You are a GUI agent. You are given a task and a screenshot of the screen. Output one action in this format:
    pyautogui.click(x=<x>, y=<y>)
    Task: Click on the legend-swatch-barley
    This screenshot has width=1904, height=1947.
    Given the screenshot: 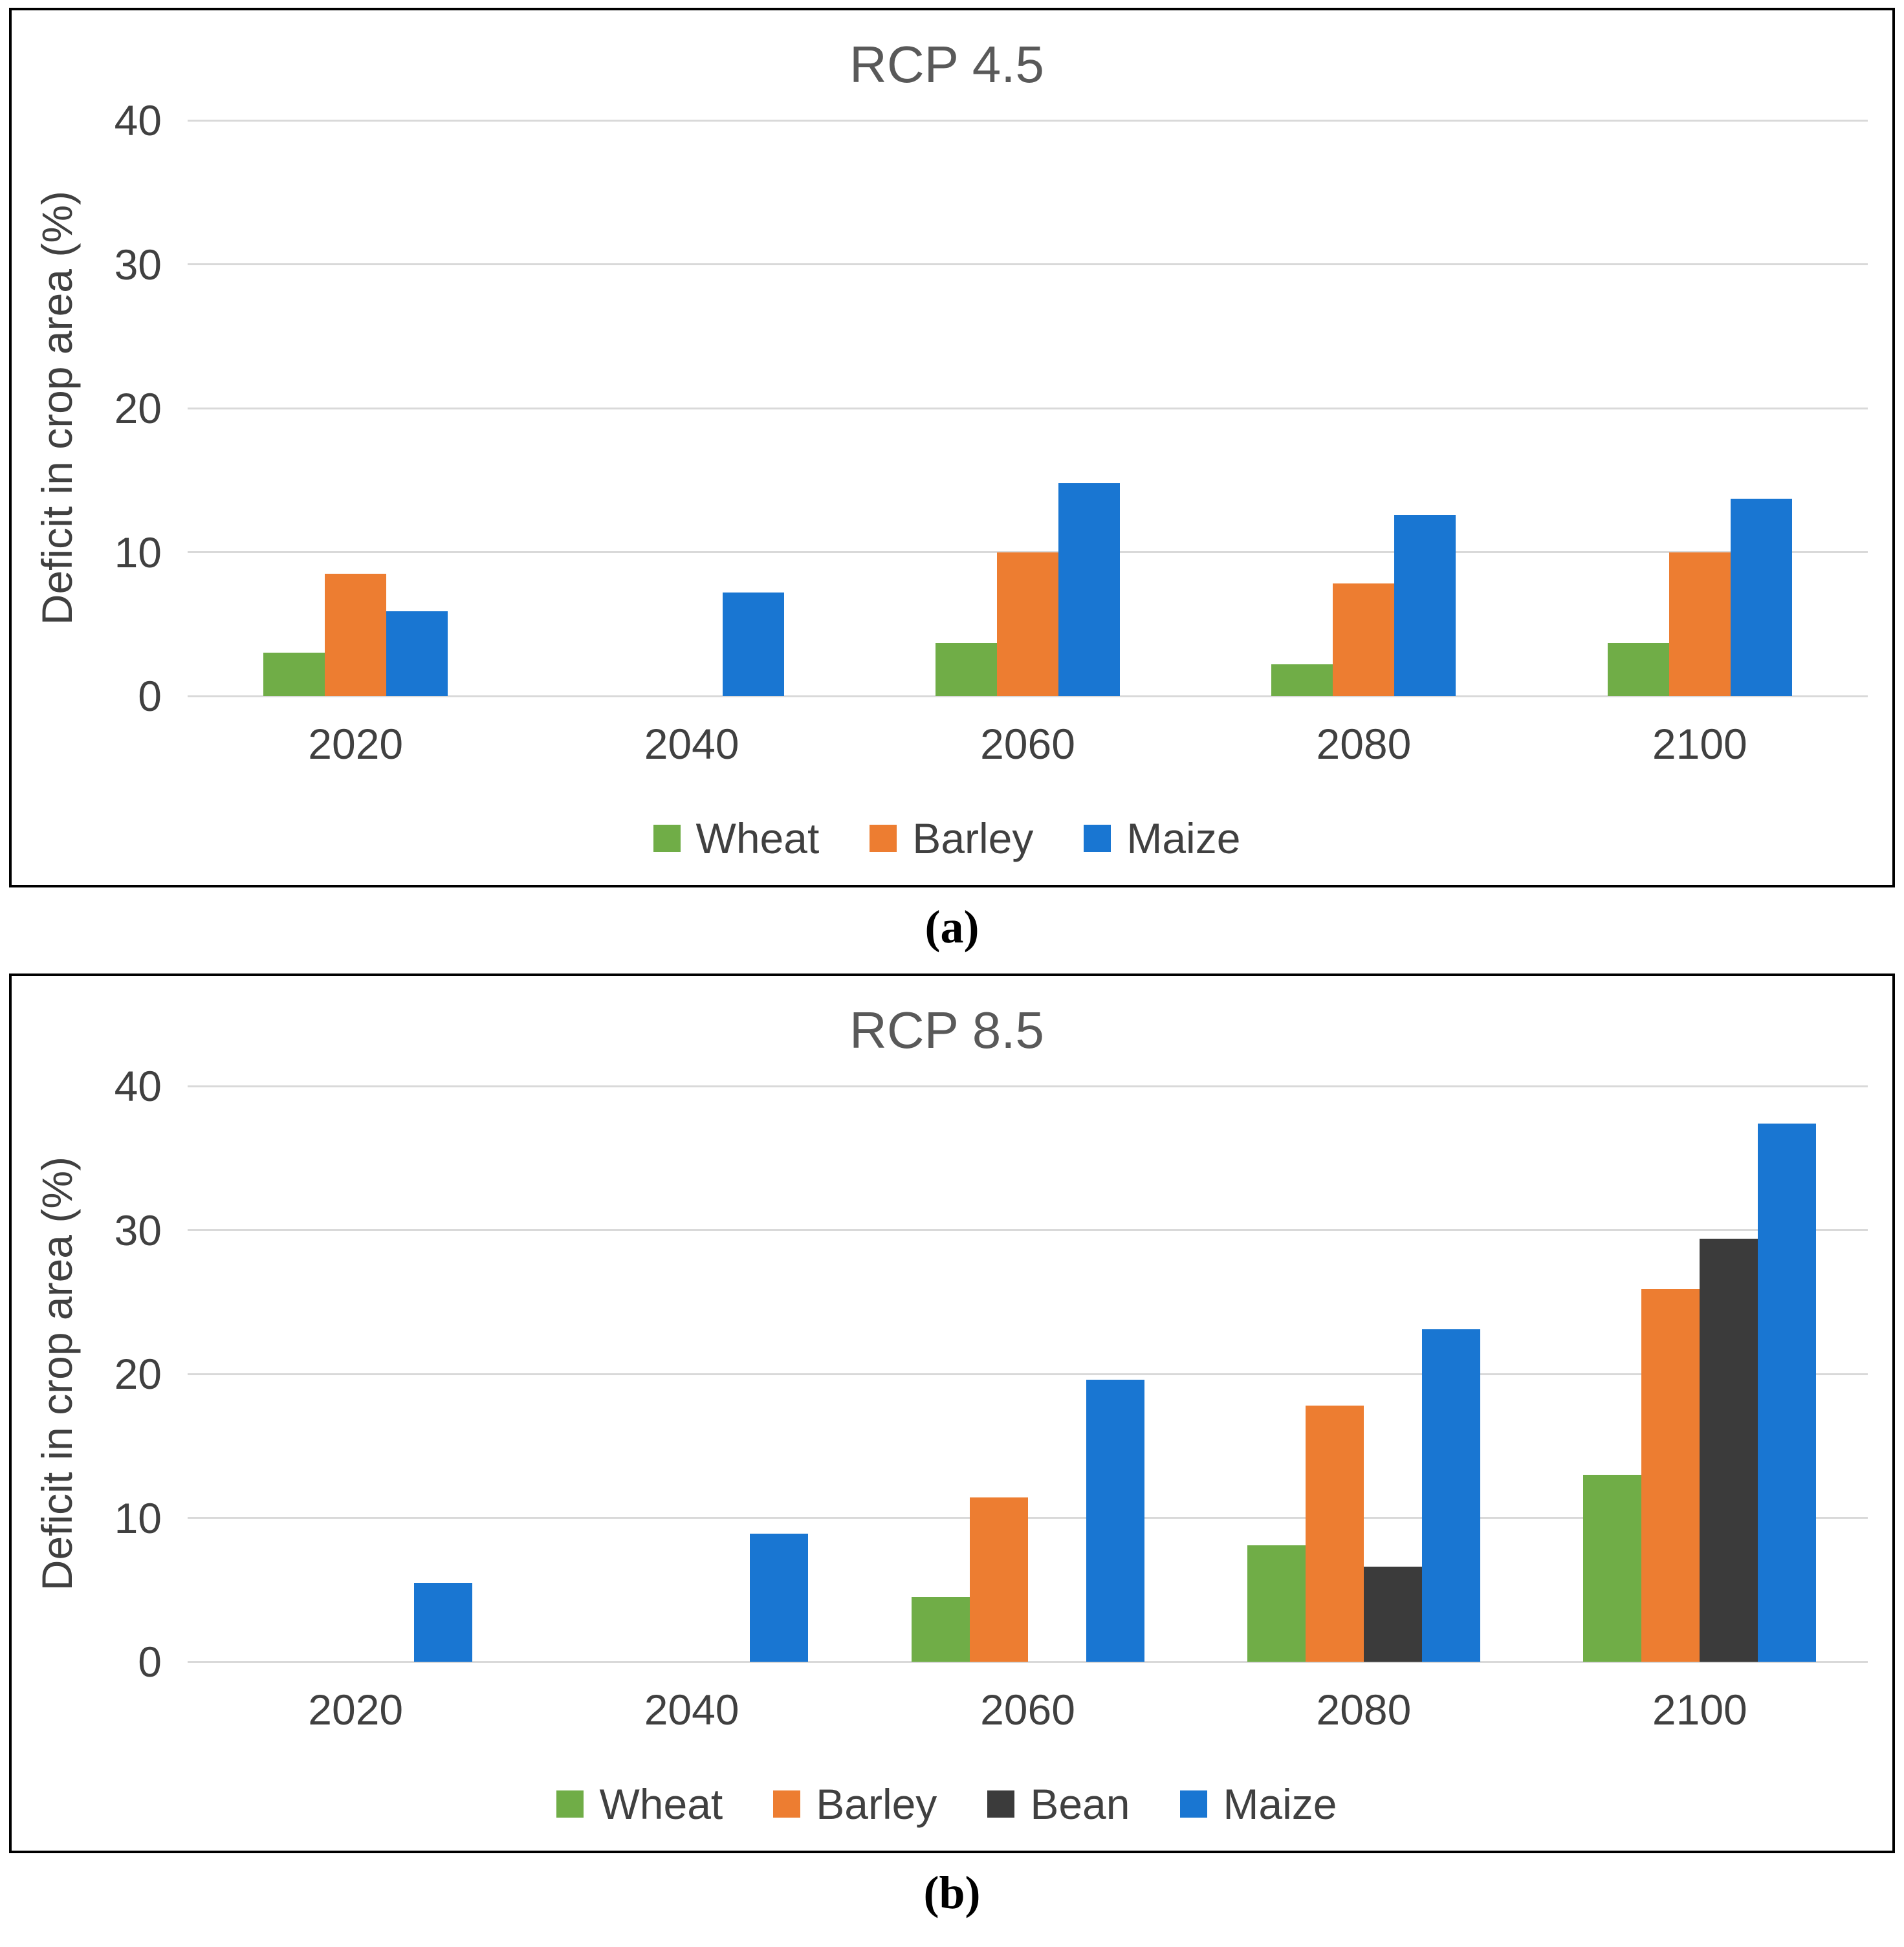 What is the action you would take?
    pyautogui.click(x=883, y=838)
    